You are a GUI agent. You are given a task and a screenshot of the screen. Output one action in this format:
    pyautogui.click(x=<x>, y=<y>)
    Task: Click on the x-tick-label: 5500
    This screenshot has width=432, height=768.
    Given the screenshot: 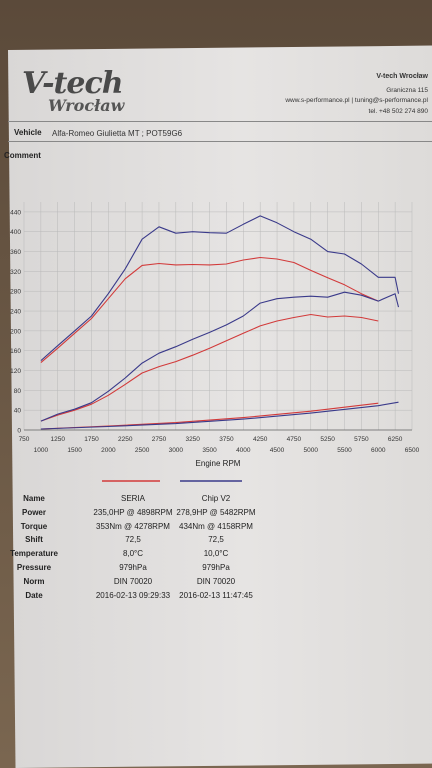 What is the action you would take?
    pyautogui.click(x=344, y=450)
    